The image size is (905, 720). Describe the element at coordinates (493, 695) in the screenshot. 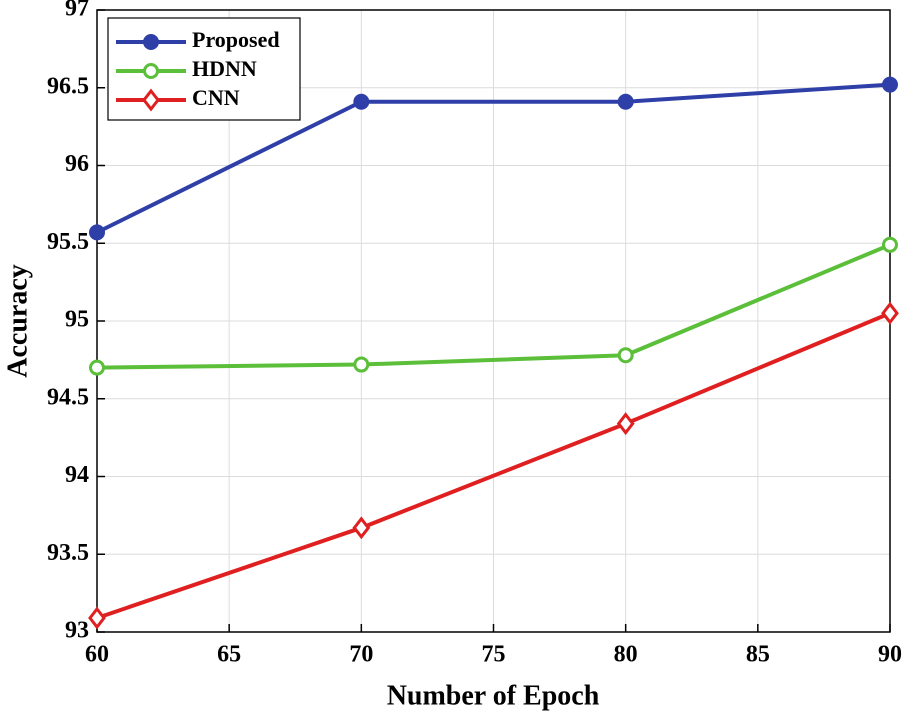

I see `x-axis-label: Number of Epoch` at that location.